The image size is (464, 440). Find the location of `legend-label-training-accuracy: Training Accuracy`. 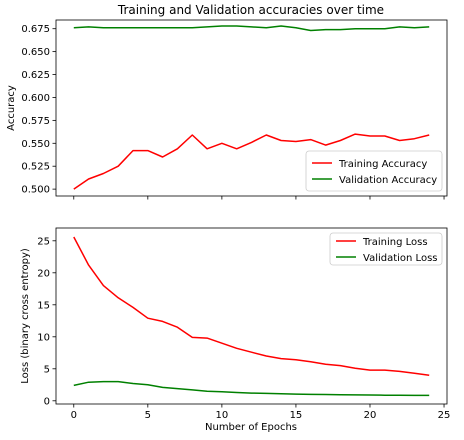

legend-label-training-accuracy: Training Accuracy is located at coordinates (382, 164).